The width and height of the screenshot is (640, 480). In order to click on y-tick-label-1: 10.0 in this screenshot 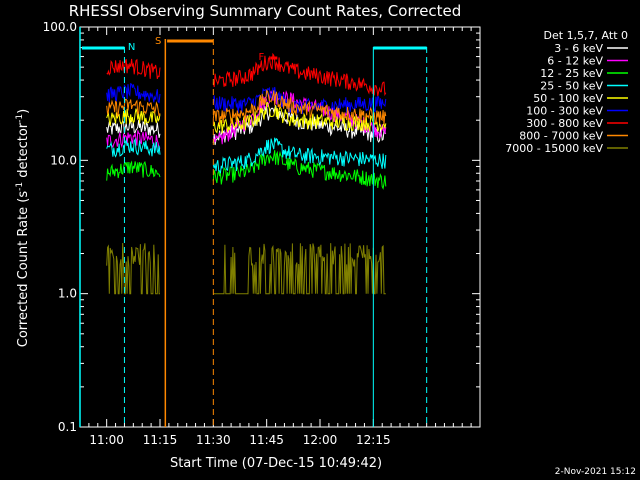, I will do `click(63, 160)`.